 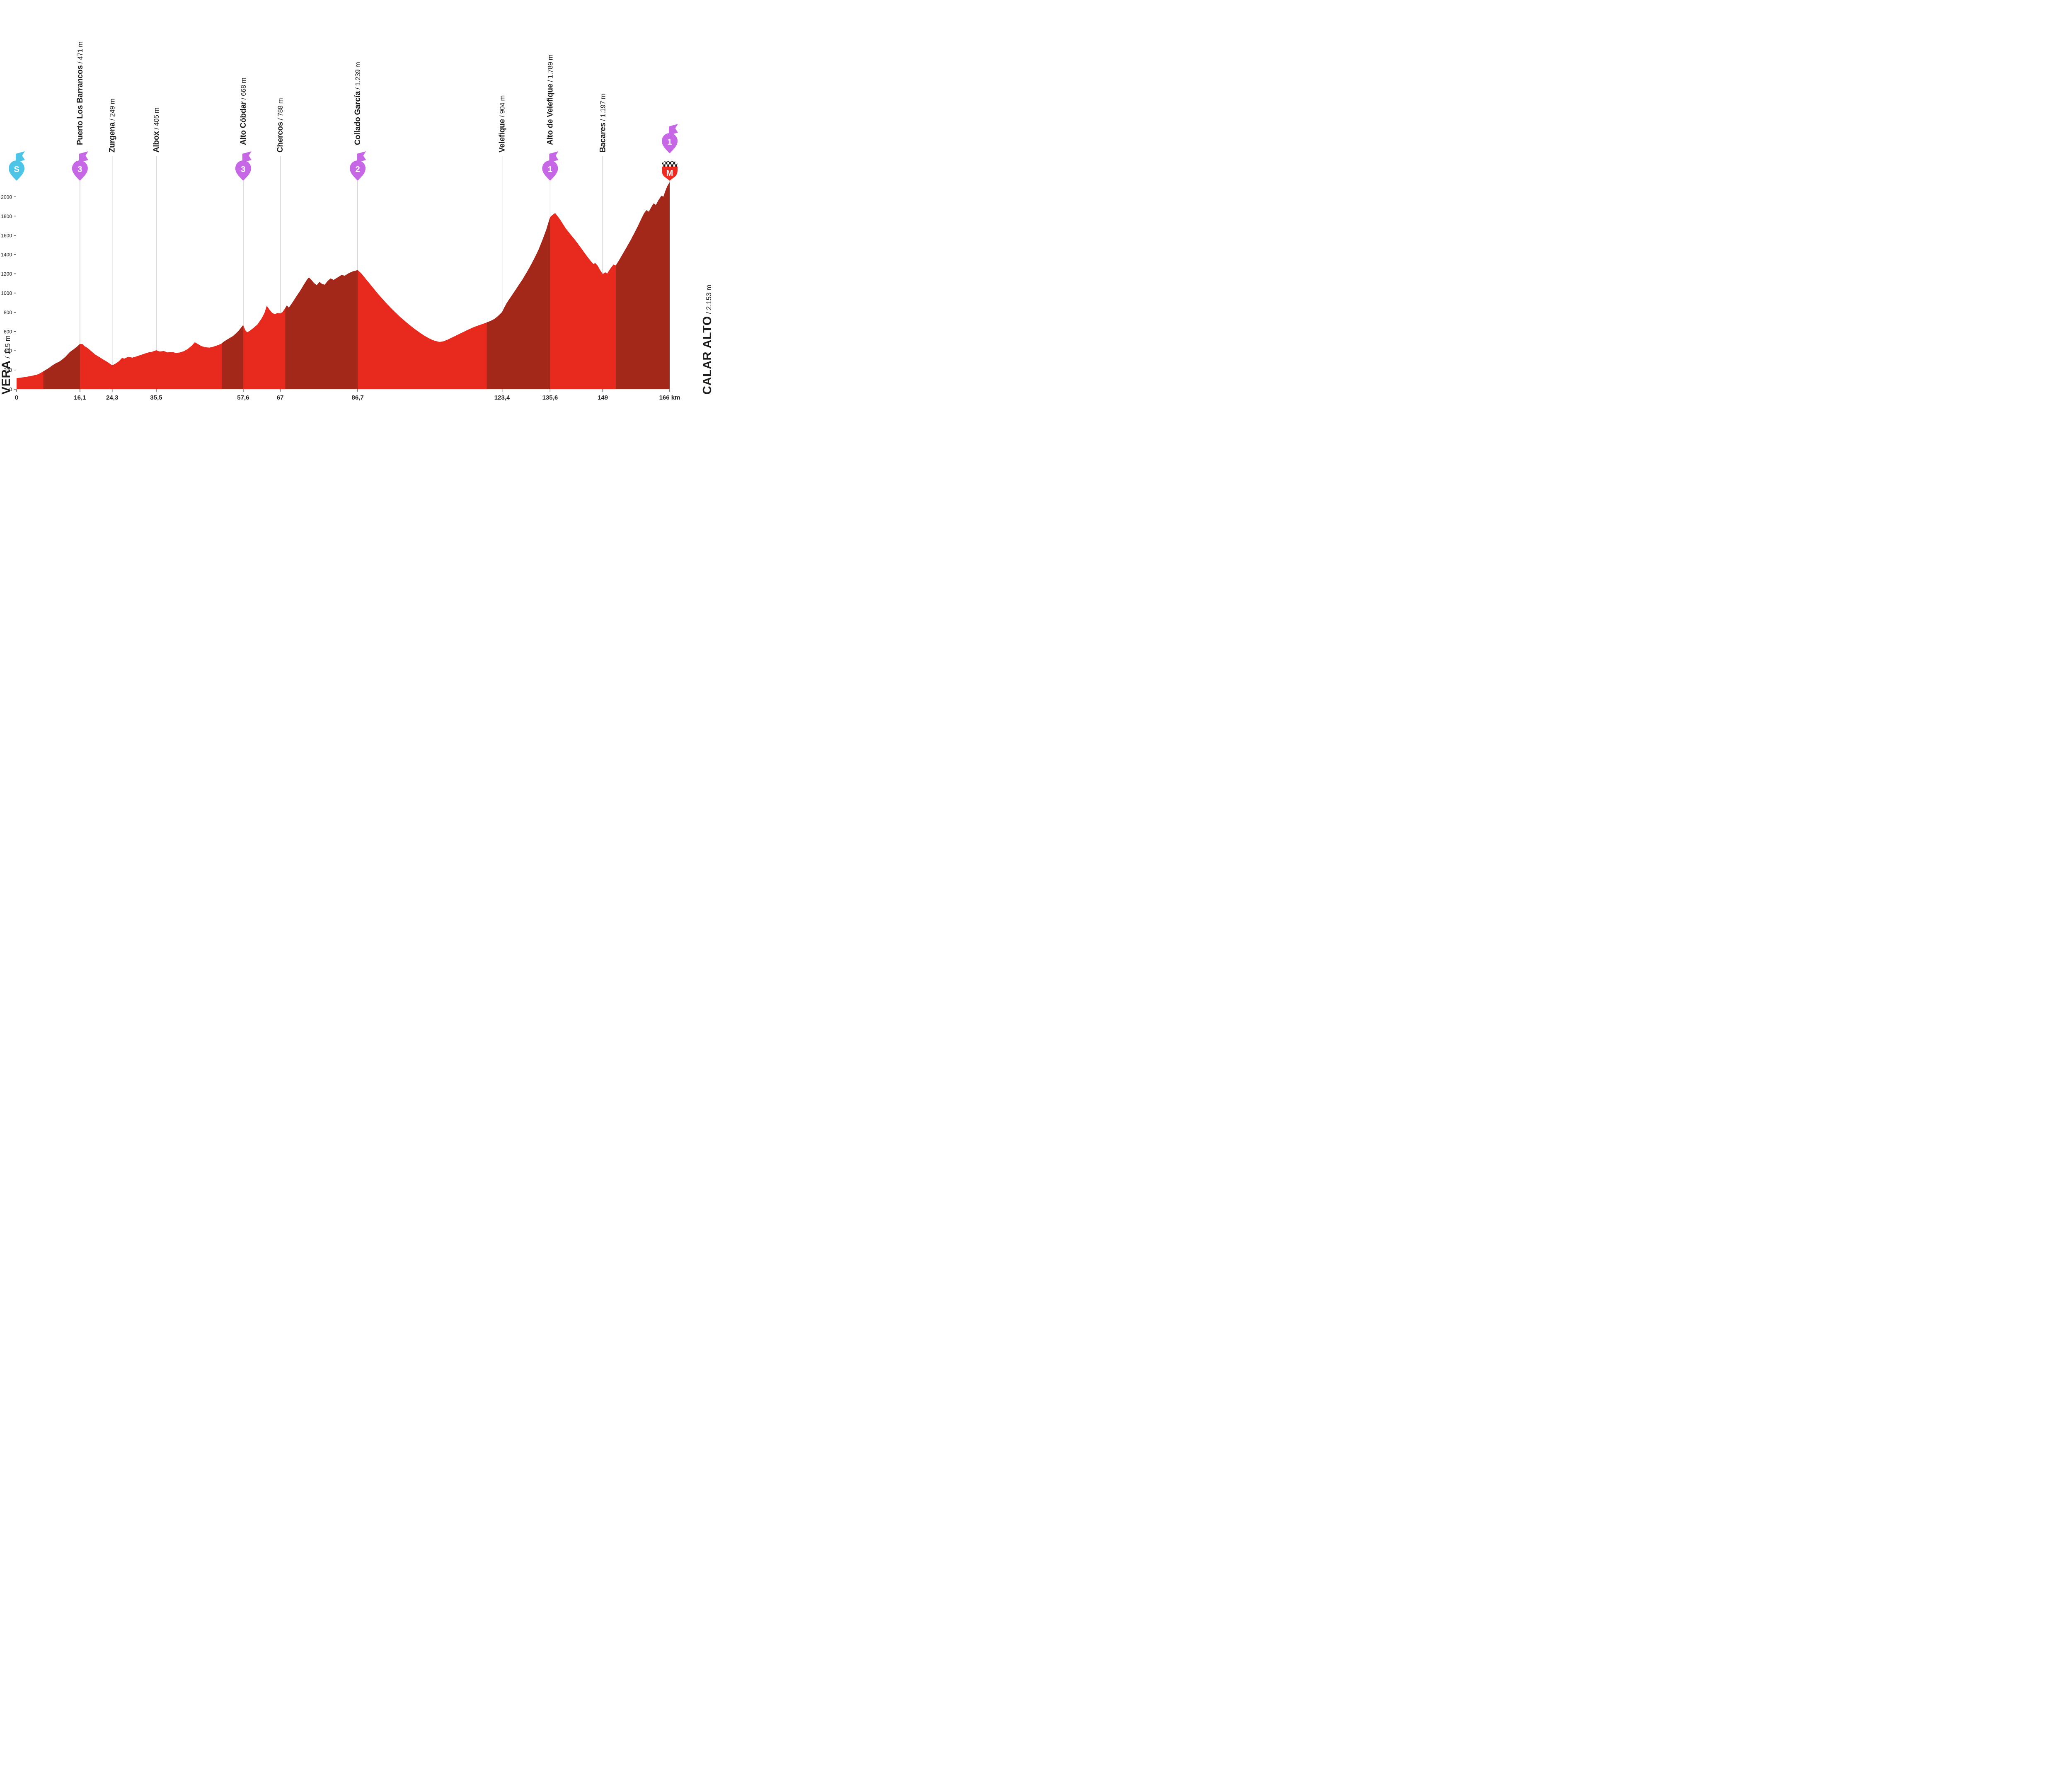 I want to click on start-marker: S, so click(x=17, y=166).